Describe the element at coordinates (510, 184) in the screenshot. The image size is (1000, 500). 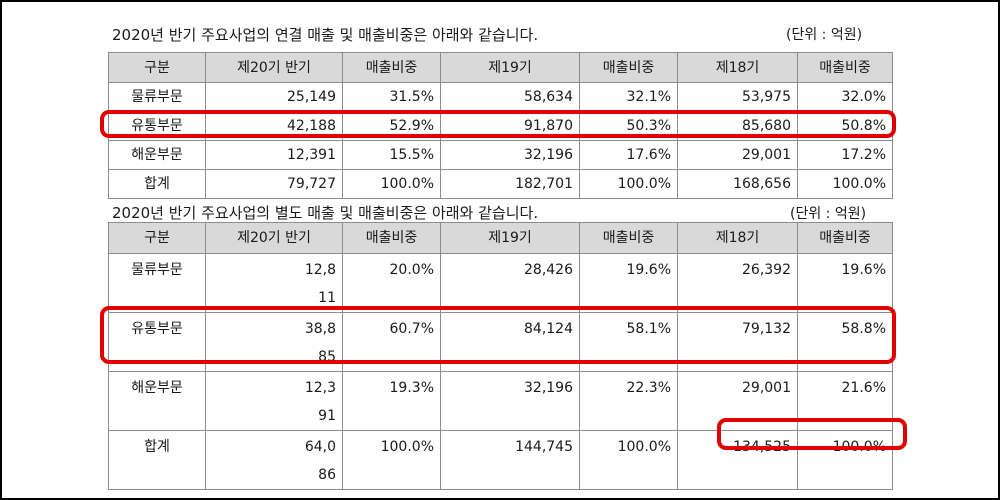
I see `cell-value: 182,701` at that location.